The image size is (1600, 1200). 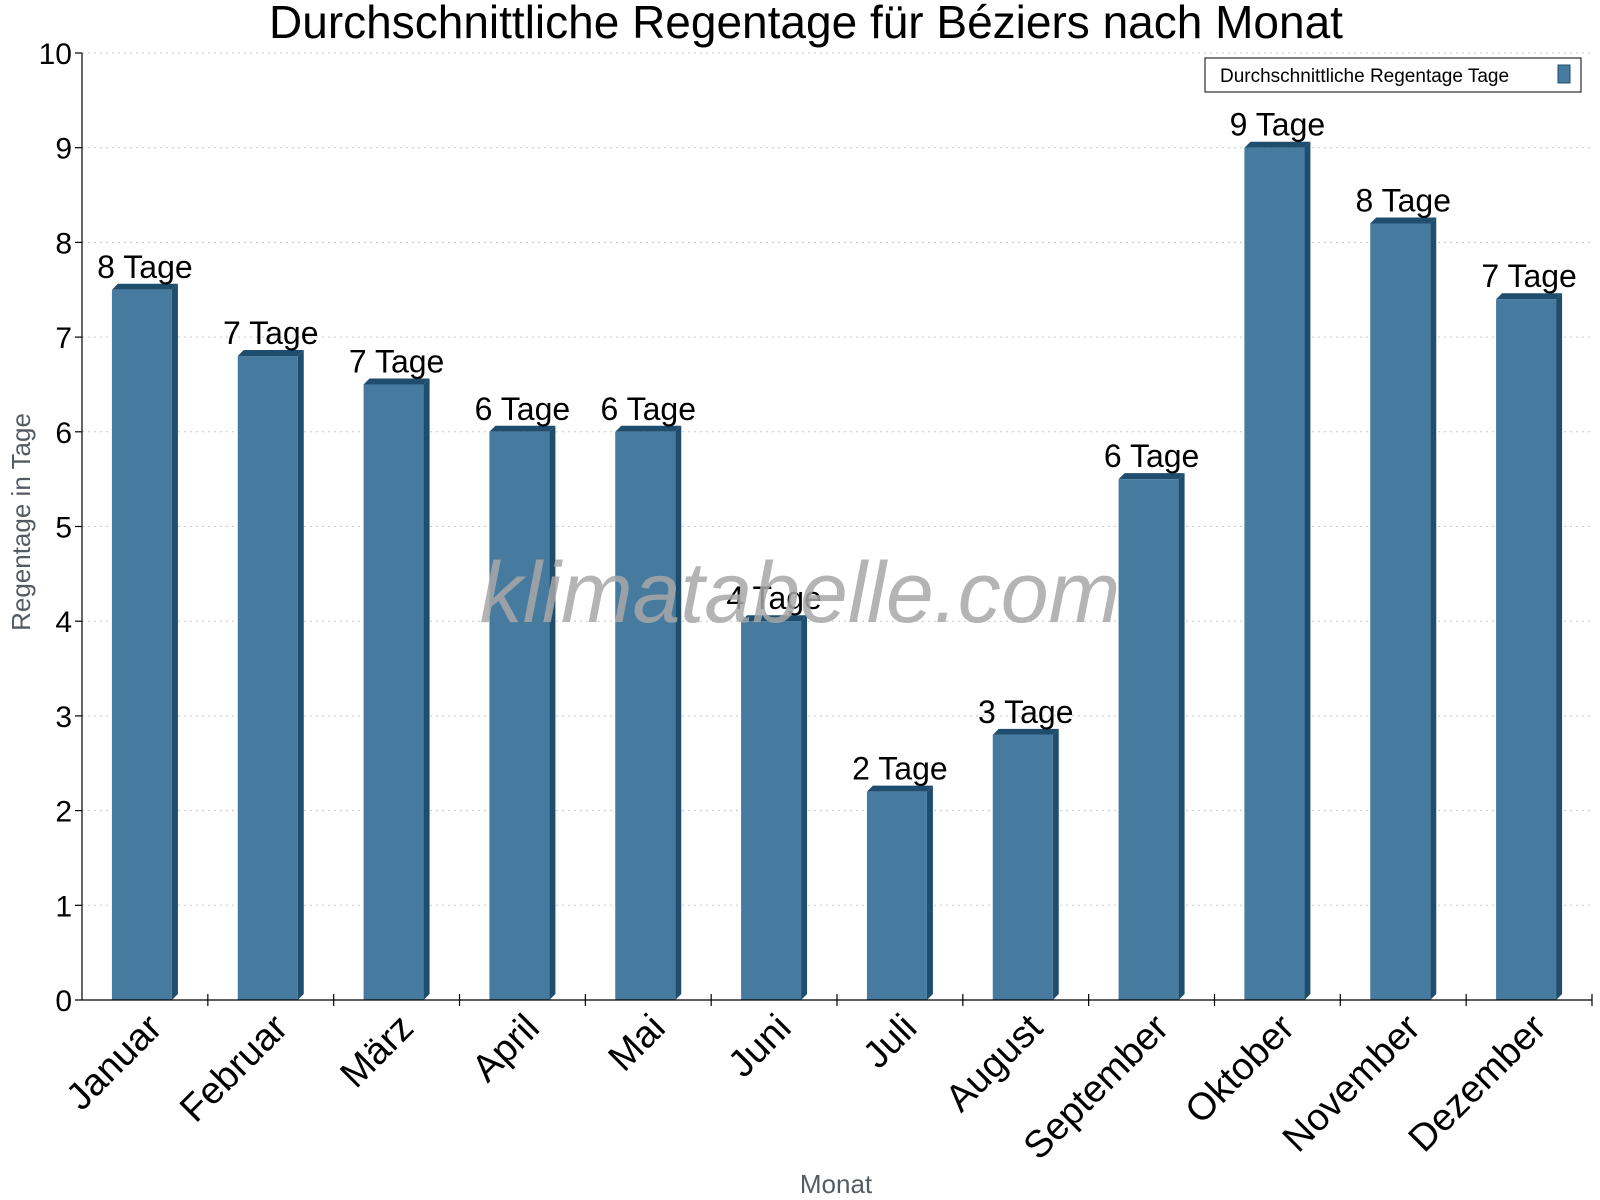 What do you see at coordinates (63, 1001) in the screenshot?
I see `y-tick-label: 0` at bounding box center [63, 1001].